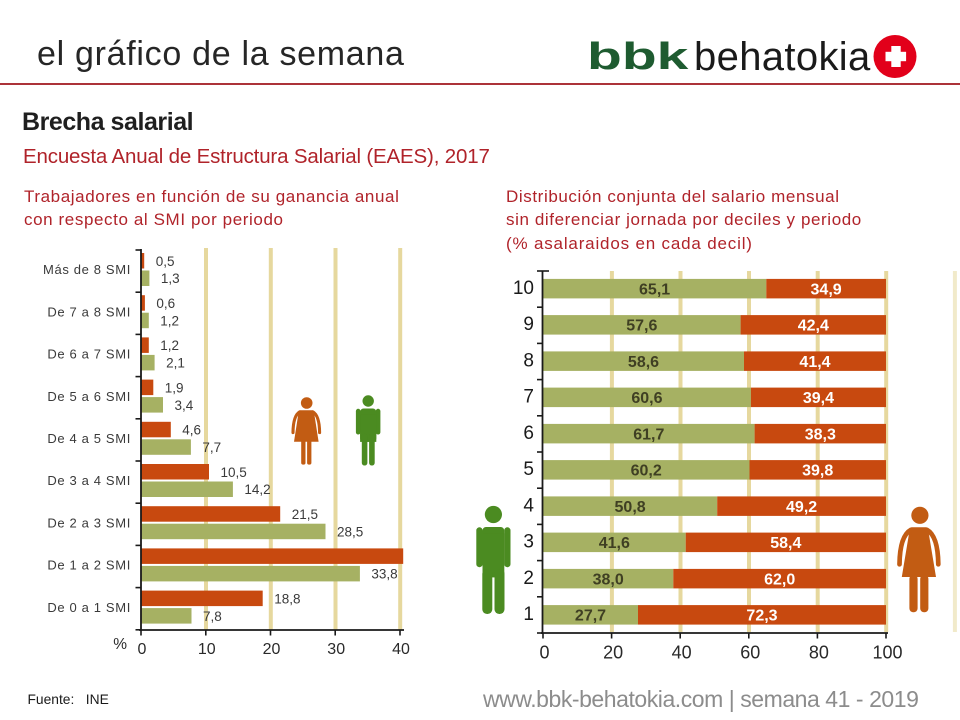 This screenshot has height=720, width=960. What do you see at coordinates (89, 607) in the screenshot?
I see `svg-text: De 0 a 1 SMI` at bounding box center [89, 607].